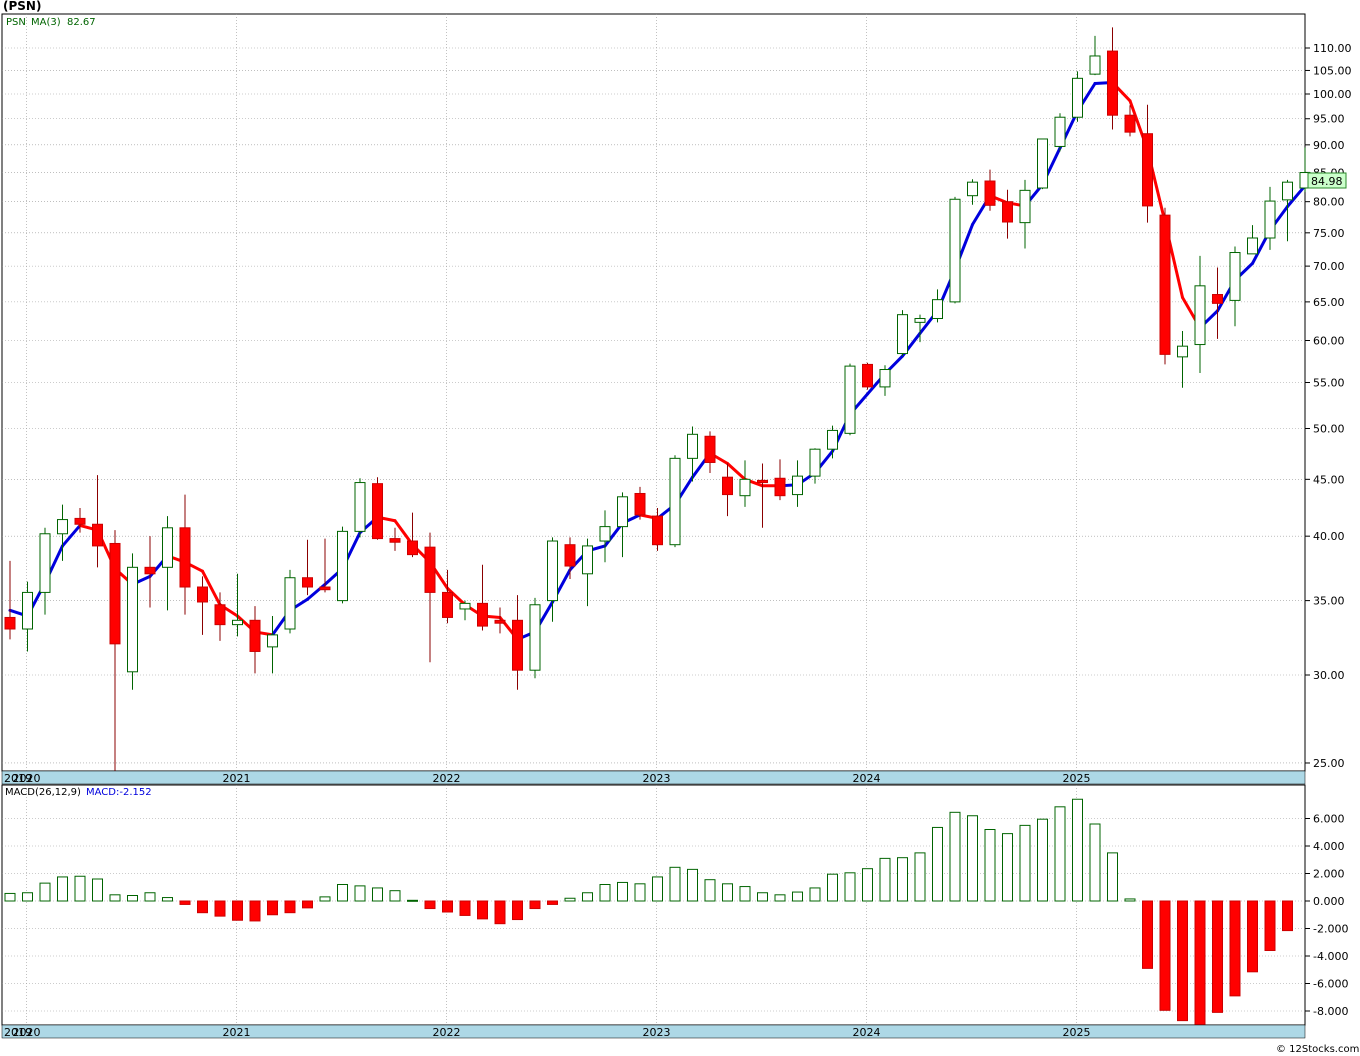 This screenshot has width=1360, height=1056. What do you see at coordinates (27, 1032) in the screenshot?
I see `year-label: 2020` at bounding box center [27, 1032].